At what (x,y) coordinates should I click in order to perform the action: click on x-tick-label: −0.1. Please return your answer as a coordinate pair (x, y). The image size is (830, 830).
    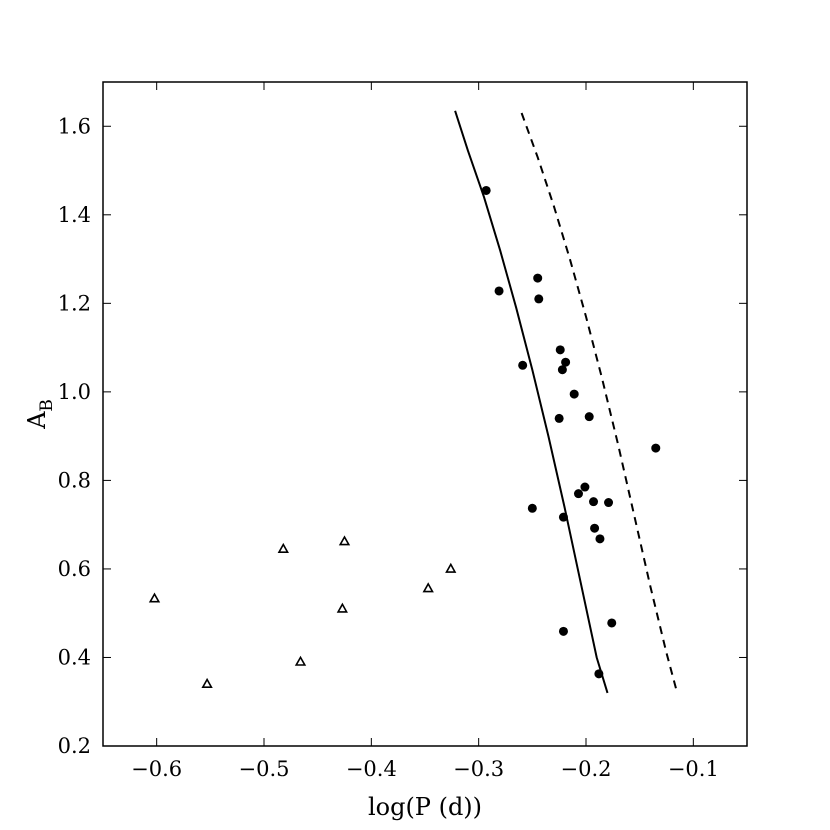
    Looking at the image, I should click on (693, 769).